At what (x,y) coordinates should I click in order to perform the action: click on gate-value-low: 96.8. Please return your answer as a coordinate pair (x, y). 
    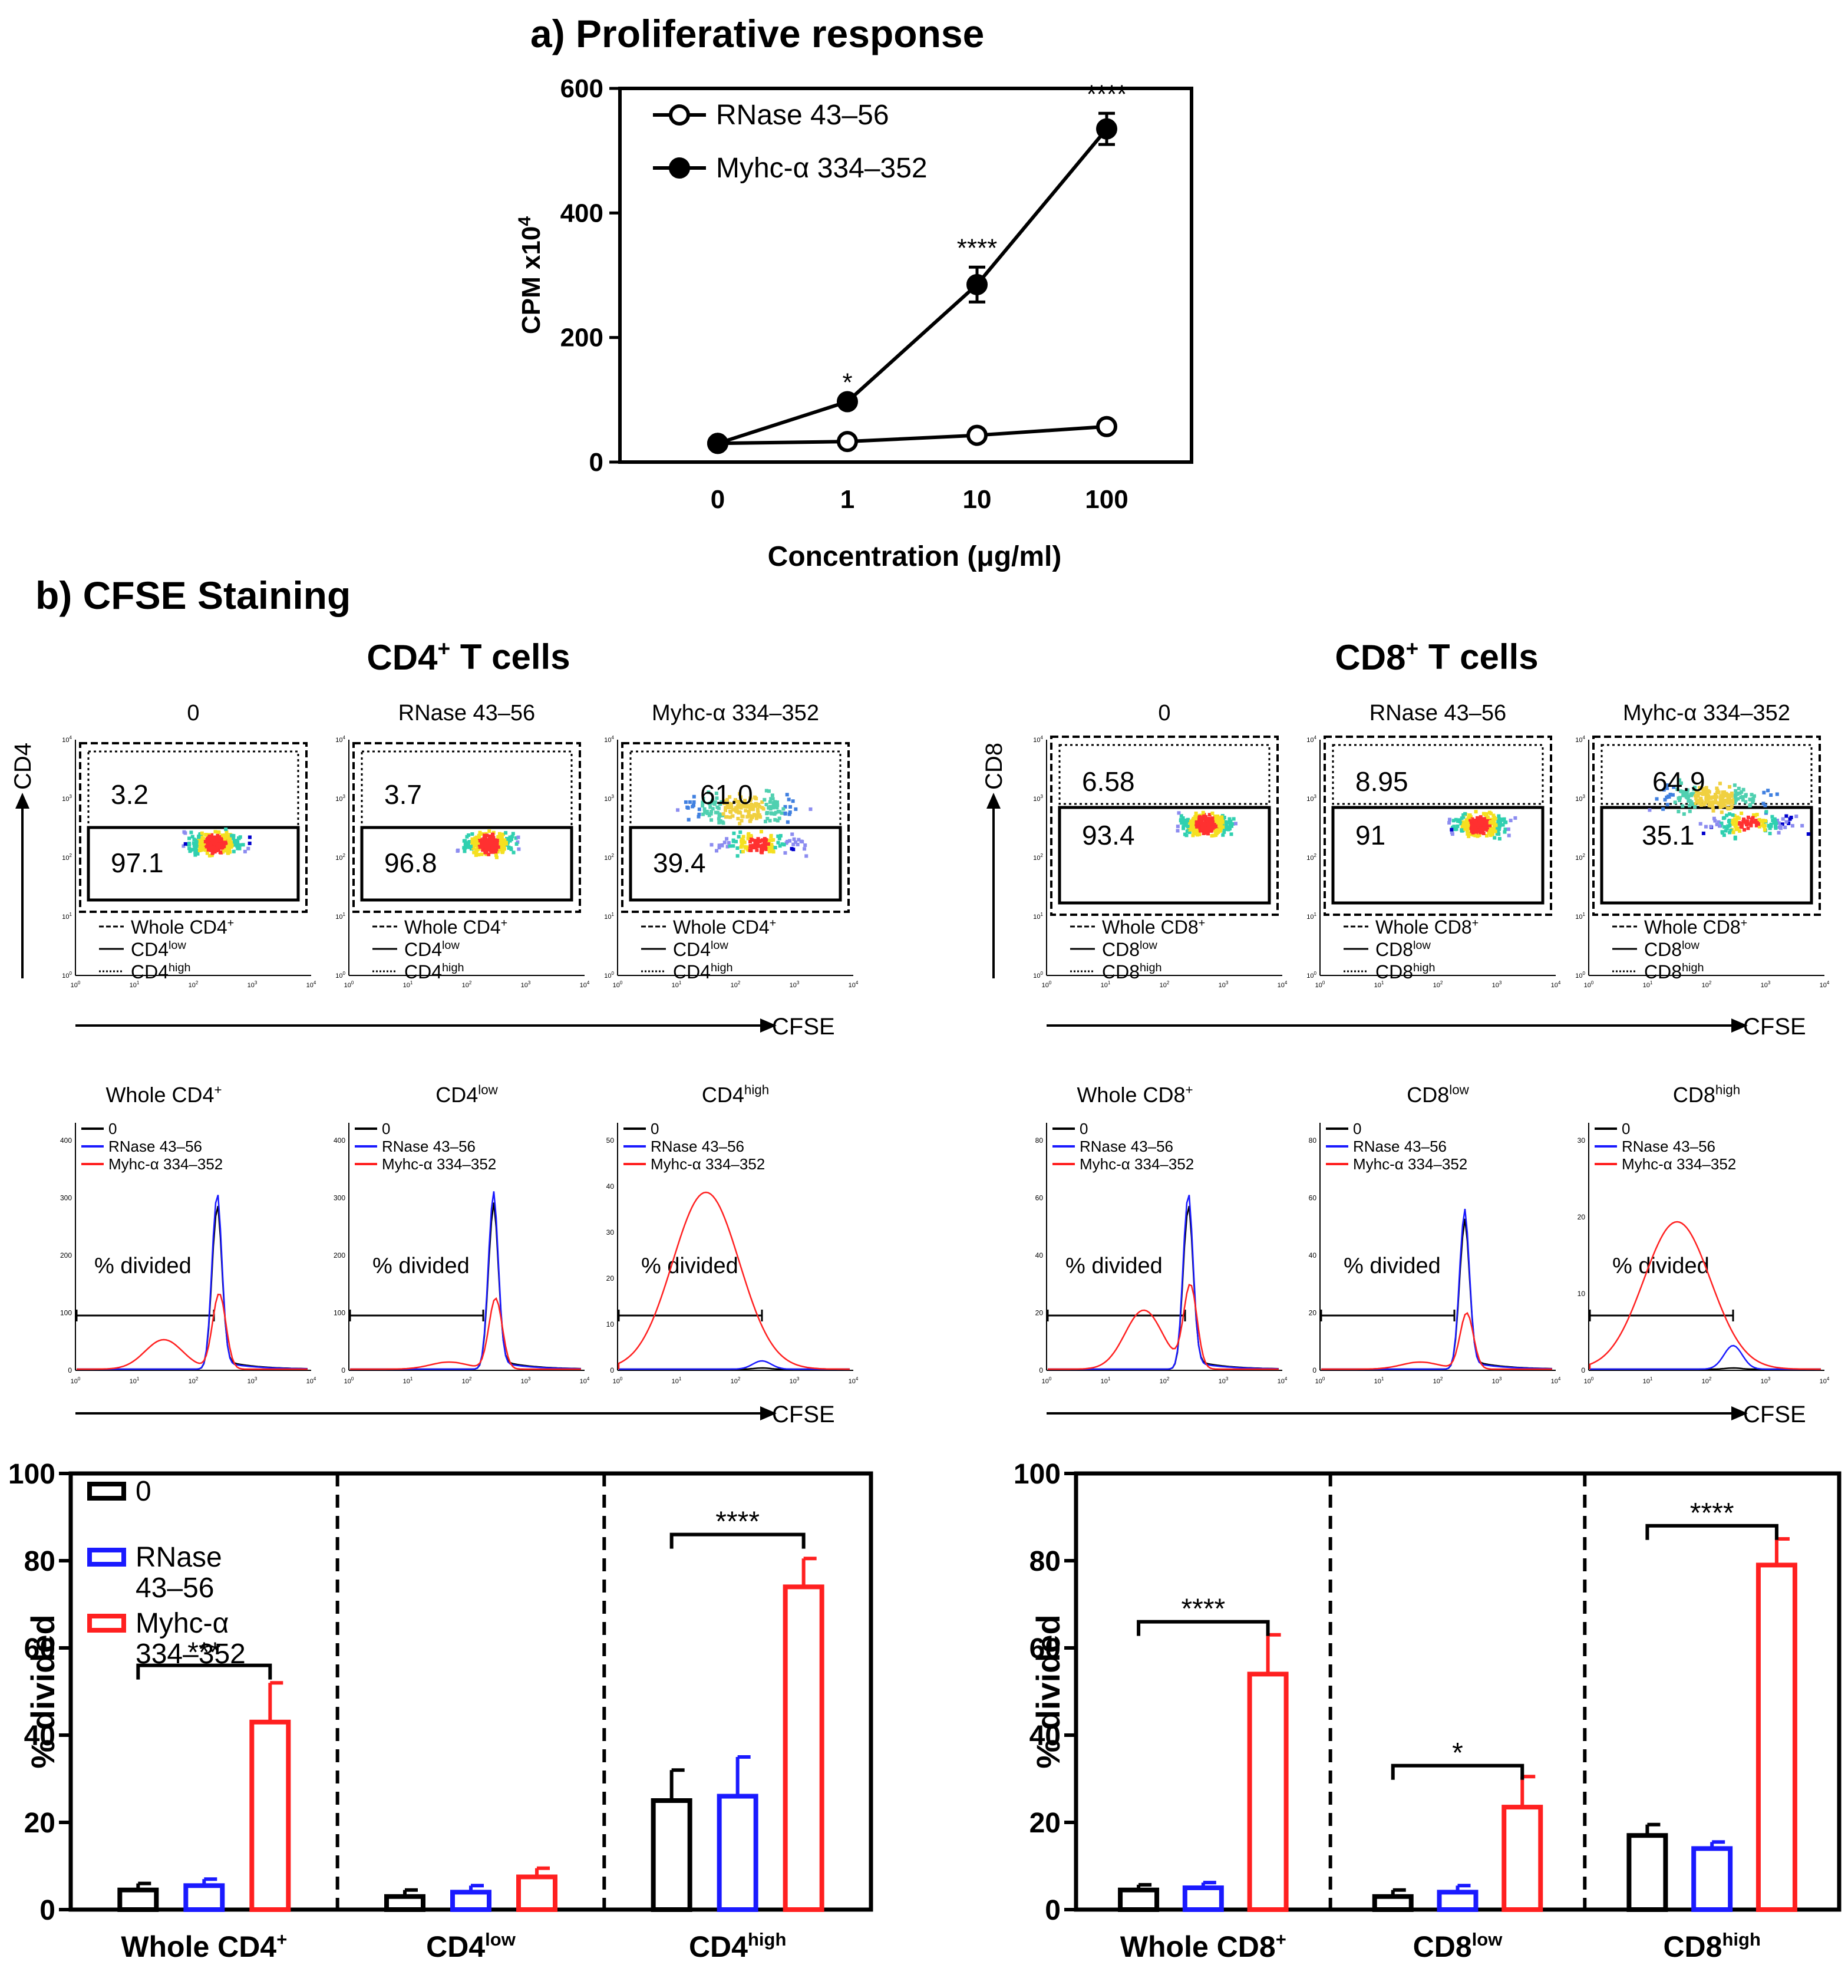
    Looking at the image, I should click on (410, 863).